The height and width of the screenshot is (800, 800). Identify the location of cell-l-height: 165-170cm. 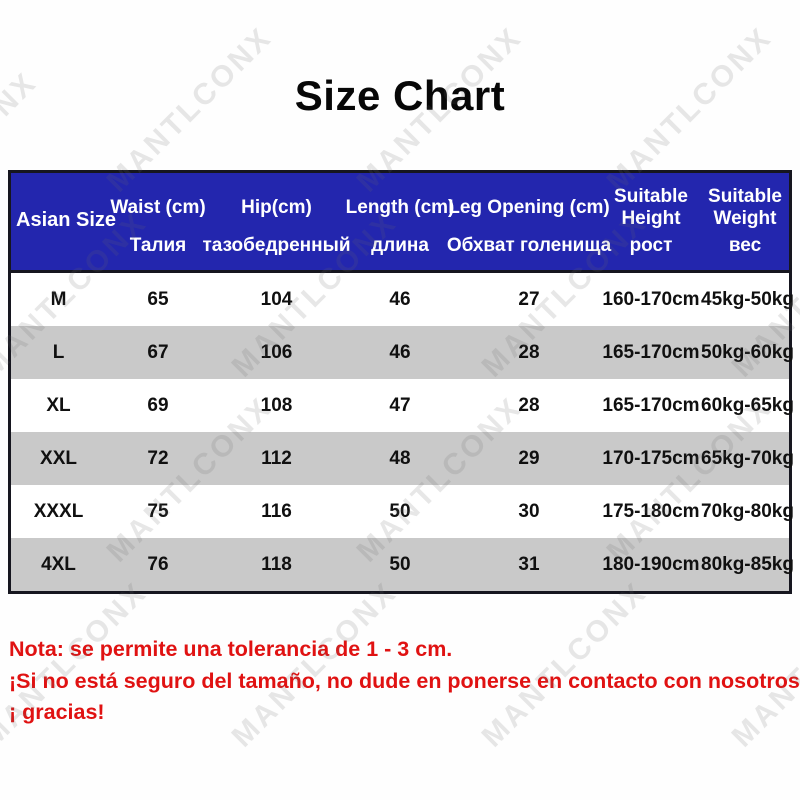
(651, 352).